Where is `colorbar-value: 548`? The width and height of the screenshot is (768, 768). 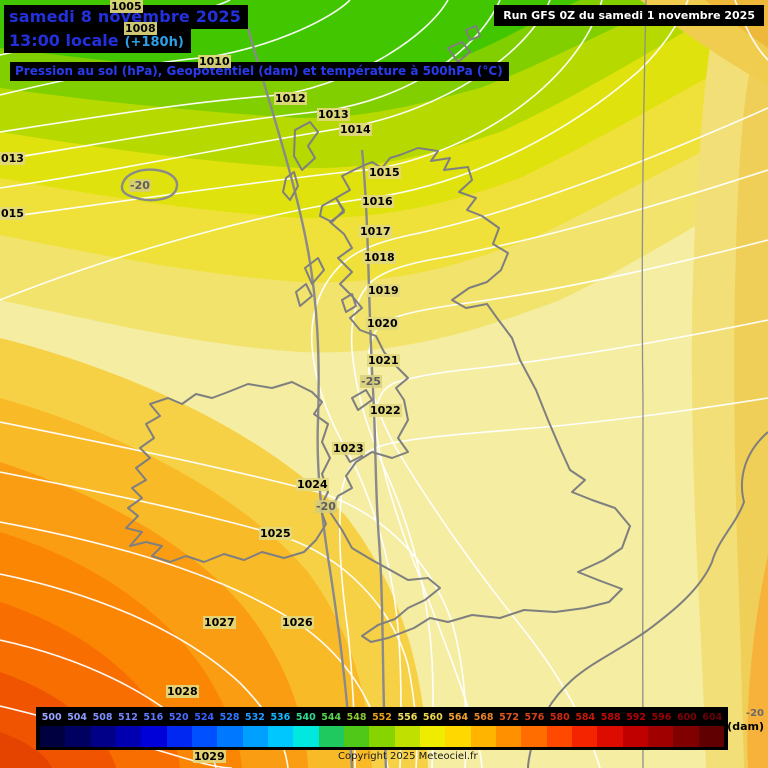 colorbar-value: 548 is located at coordinates (356, 717).